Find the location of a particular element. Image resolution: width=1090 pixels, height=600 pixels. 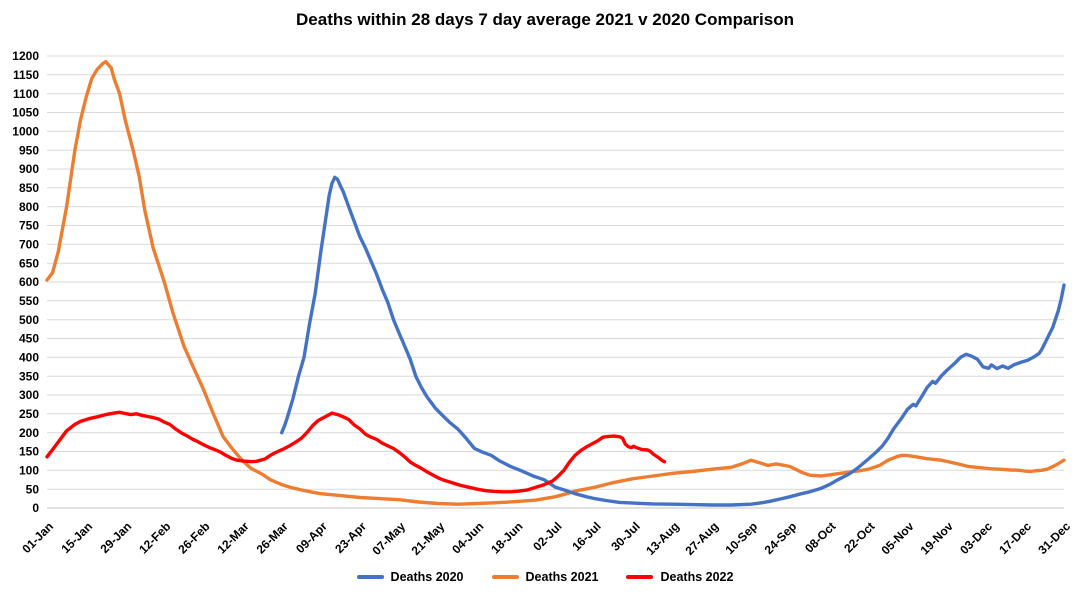

svg-text: 29-Jan is located at coordinates (116, 537).